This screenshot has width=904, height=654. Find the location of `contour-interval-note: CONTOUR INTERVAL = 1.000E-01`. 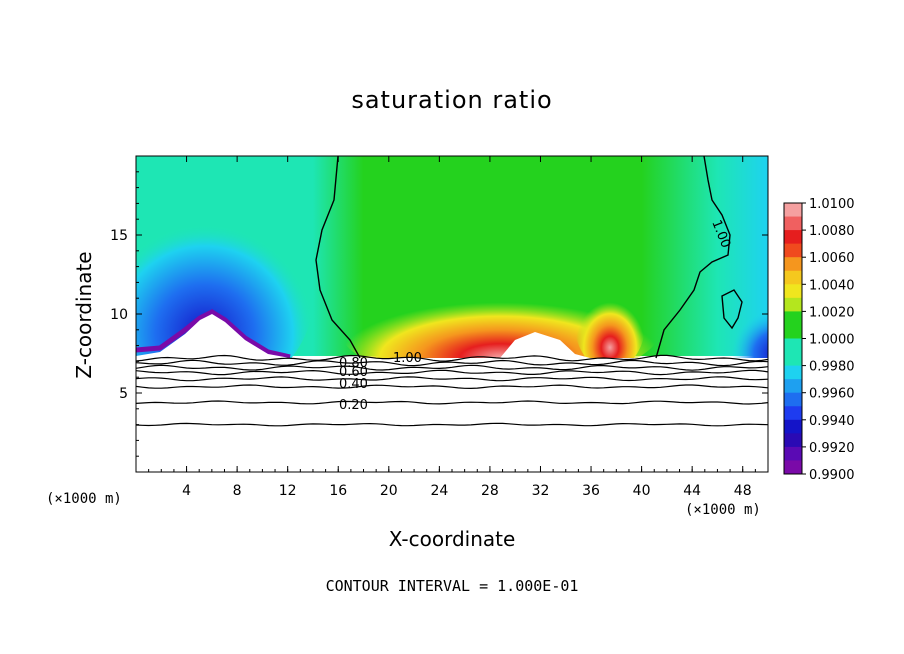

contour-interval-note: CONTOUR INTERVAL = 1.000E-01 is located at coordinates (452, 586).